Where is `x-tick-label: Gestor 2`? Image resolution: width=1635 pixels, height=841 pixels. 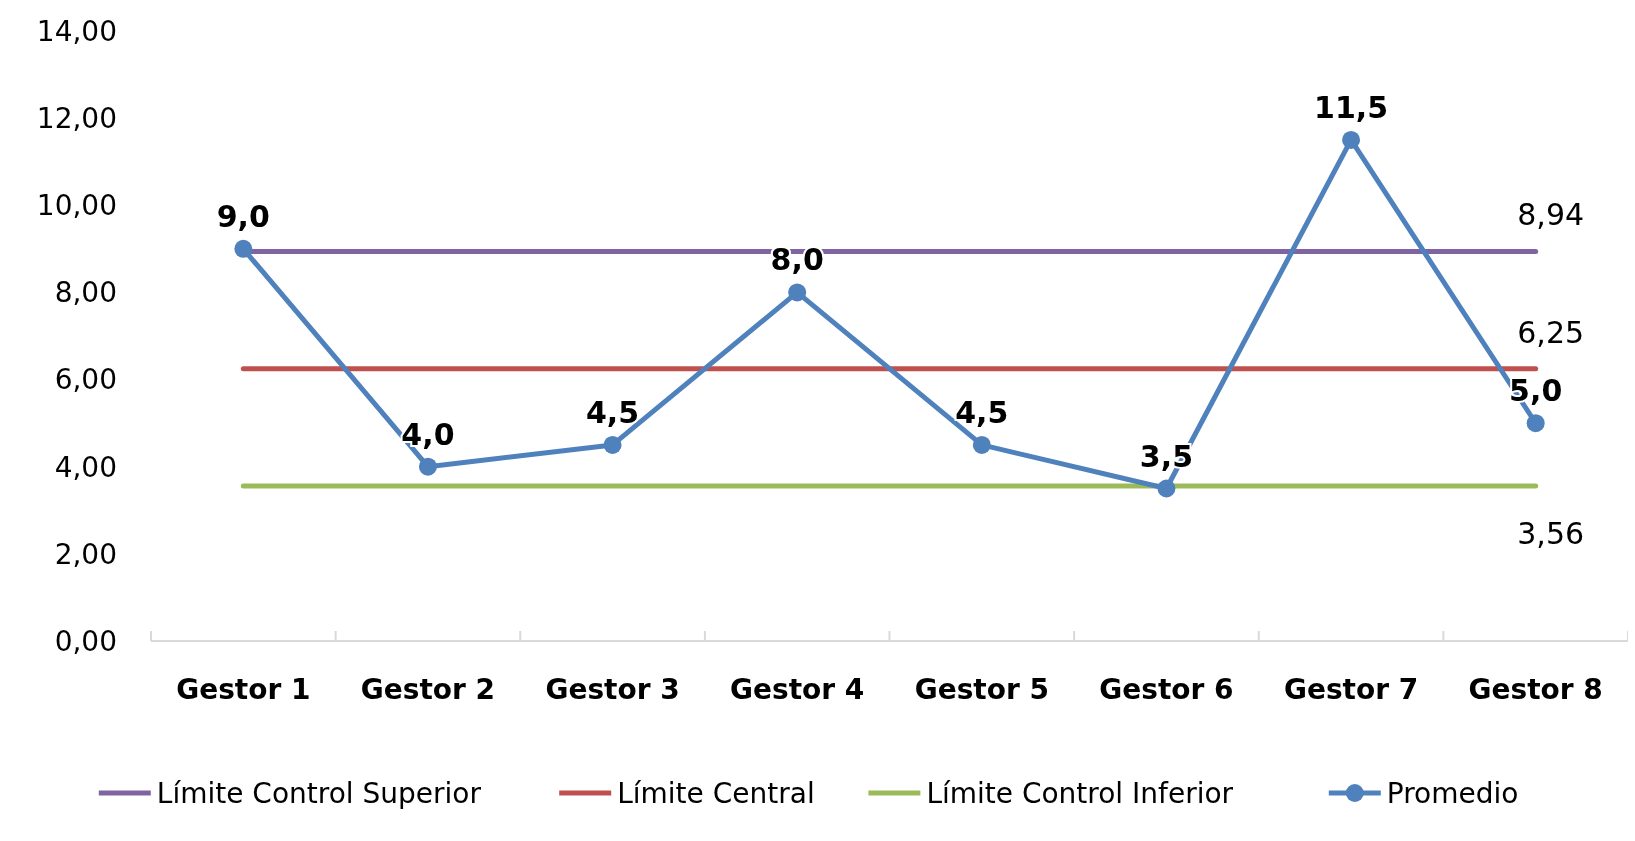 x-tick-label: Gestor 2 is located at coordinates (428, 689).